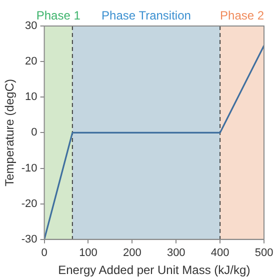 The width and height of the screenshot is (280, 279). I want to click on x-tick-label: 300, so click(176, 253).